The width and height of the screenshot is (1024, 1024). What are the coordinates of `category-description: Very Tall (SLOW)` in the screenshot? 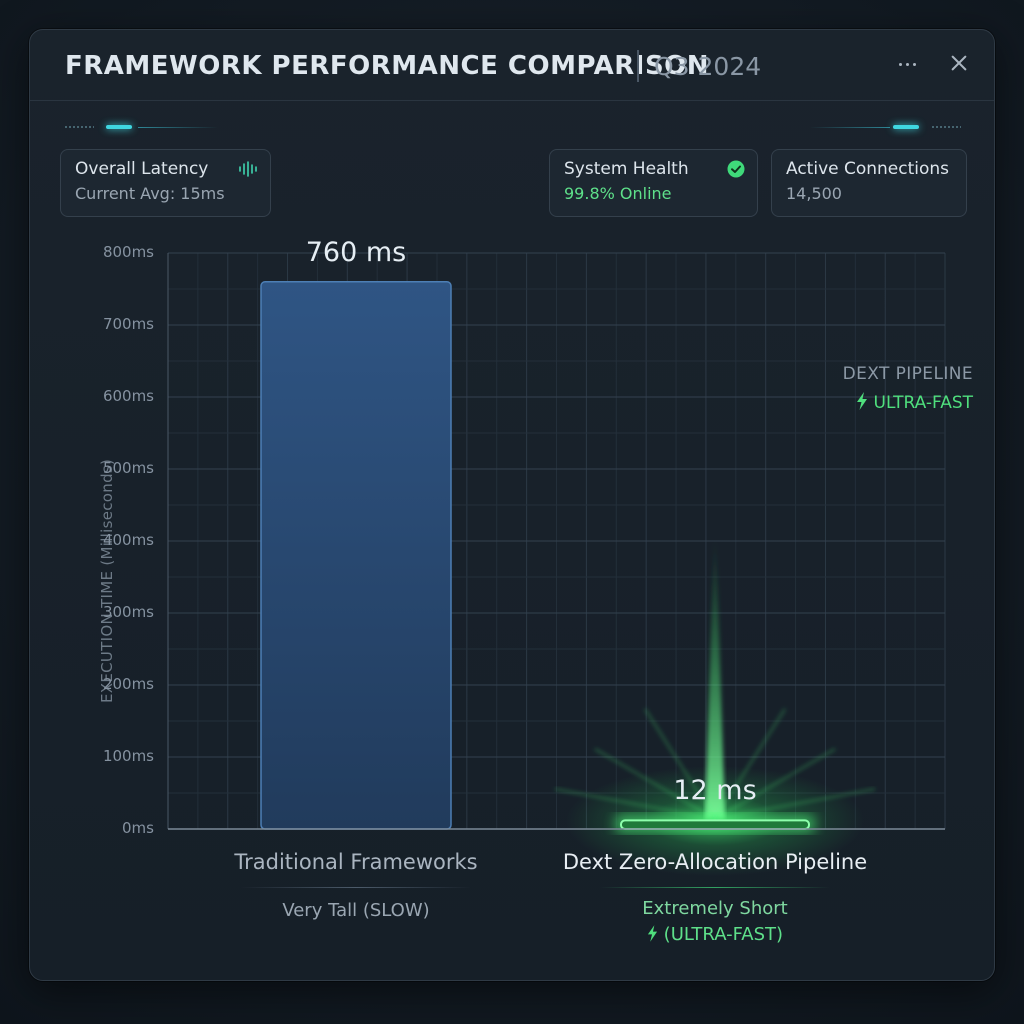 It's located at (356, 910).